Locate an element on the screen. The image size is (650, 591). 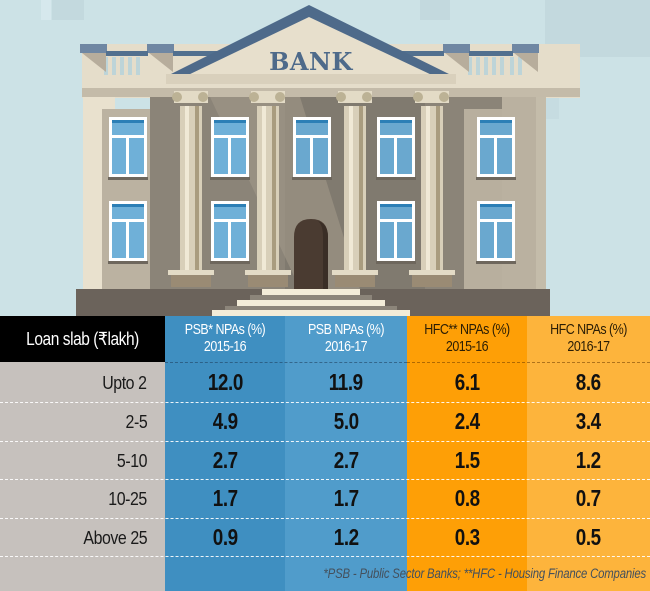
loan-slab-cell: 5-10 is located at coordinates (132, 460).